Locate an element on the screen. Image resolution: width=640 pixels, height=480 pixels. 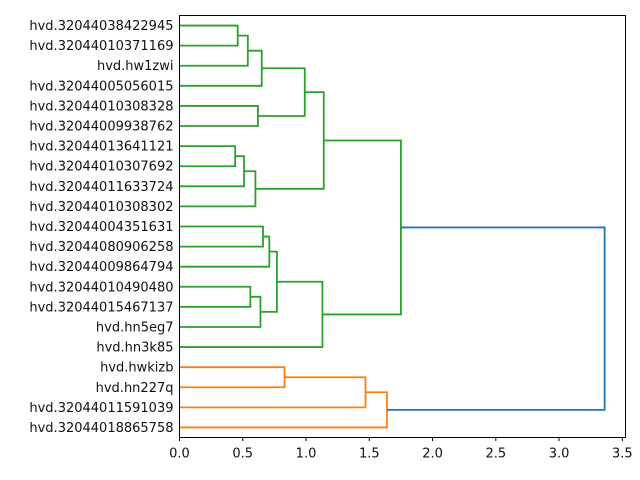
x-tick-label: 2.5 is located at coordinates (495, 454).